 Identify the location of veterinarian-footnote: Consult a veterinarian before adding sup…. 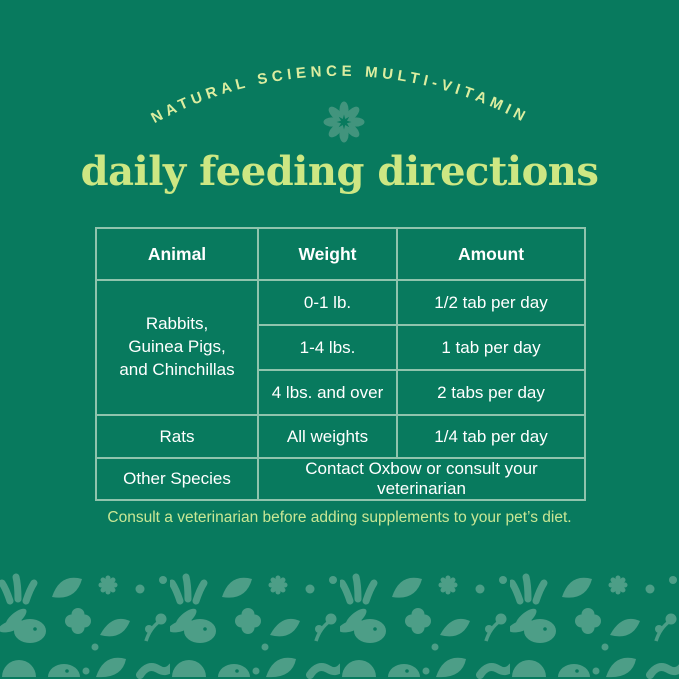
(339, 517).